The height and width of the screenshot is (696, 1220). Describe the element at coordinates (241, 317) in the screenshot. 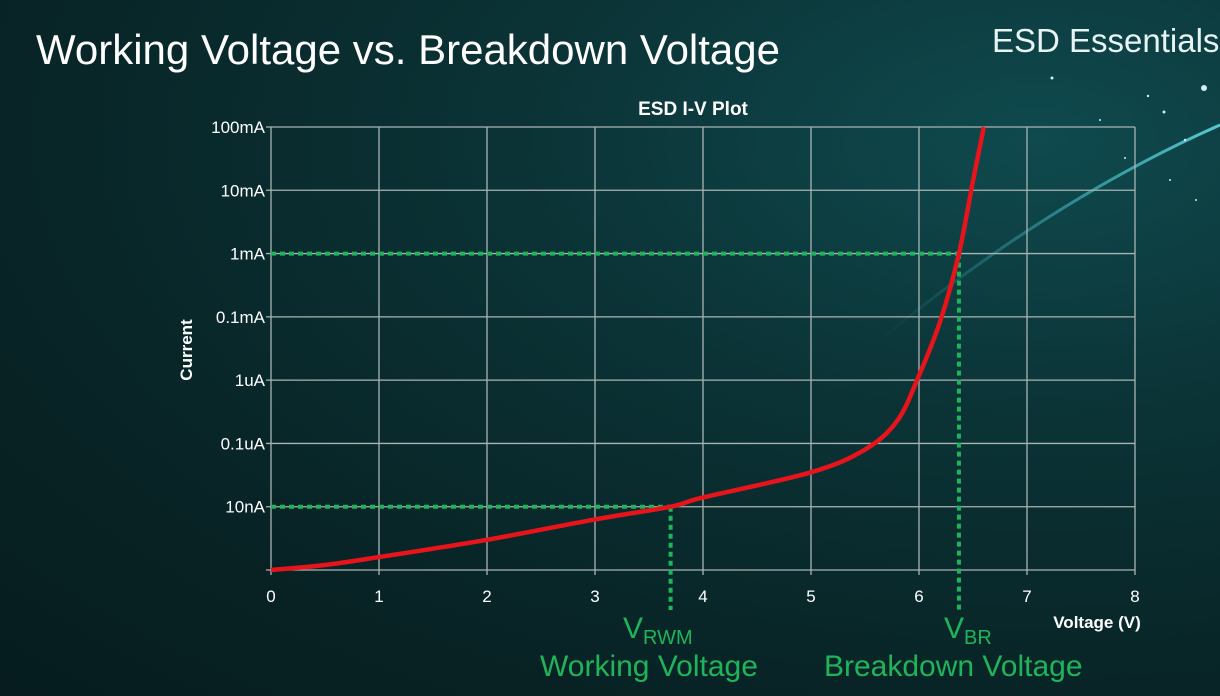

I see `y-tick-label: 0.1mA` at that location.